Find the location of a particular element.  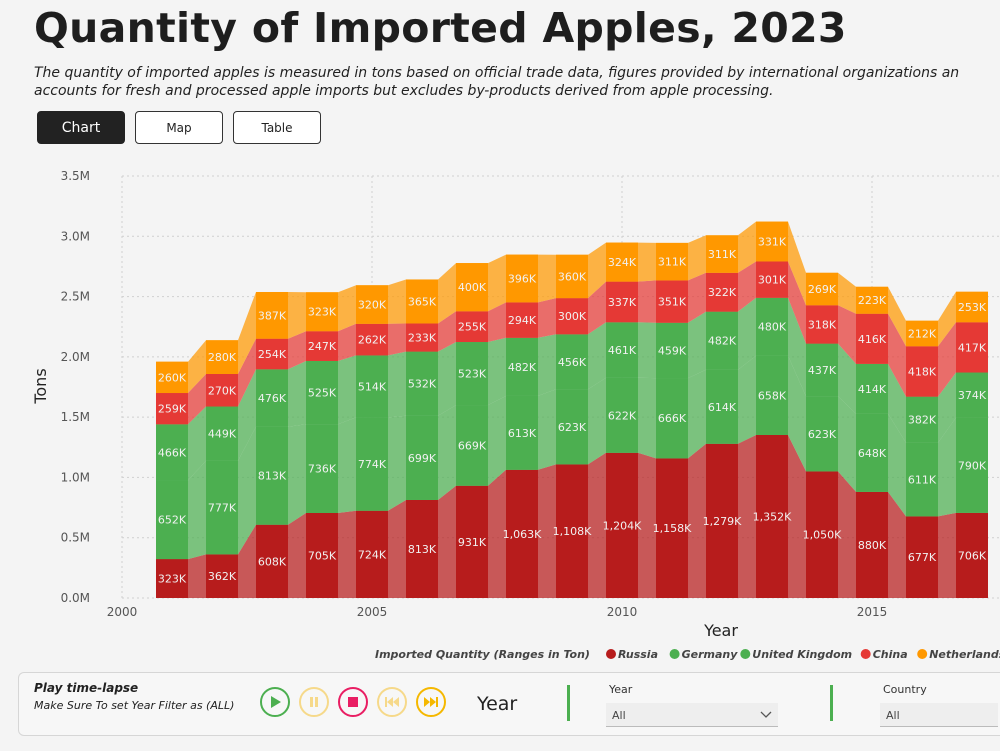

tab-map: Map is located at coordinates (179, 127).